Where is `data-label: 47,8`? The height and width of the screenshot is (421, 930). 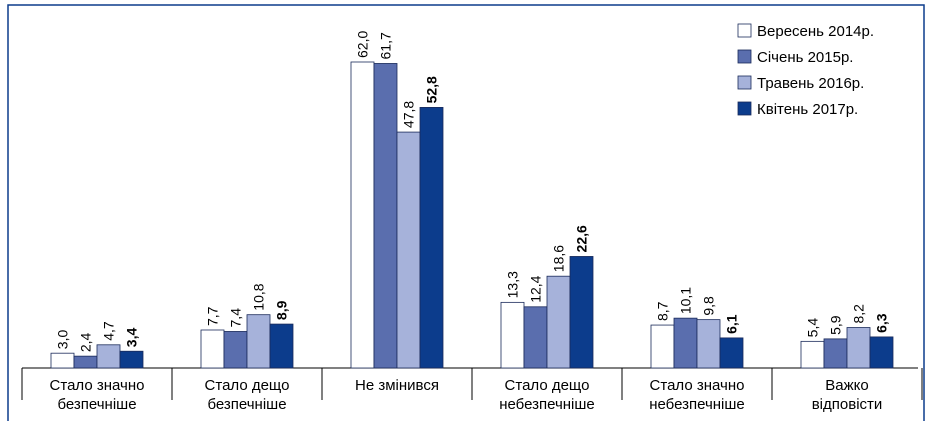
data-label: 47,8 is located at coordinates (409, 114).